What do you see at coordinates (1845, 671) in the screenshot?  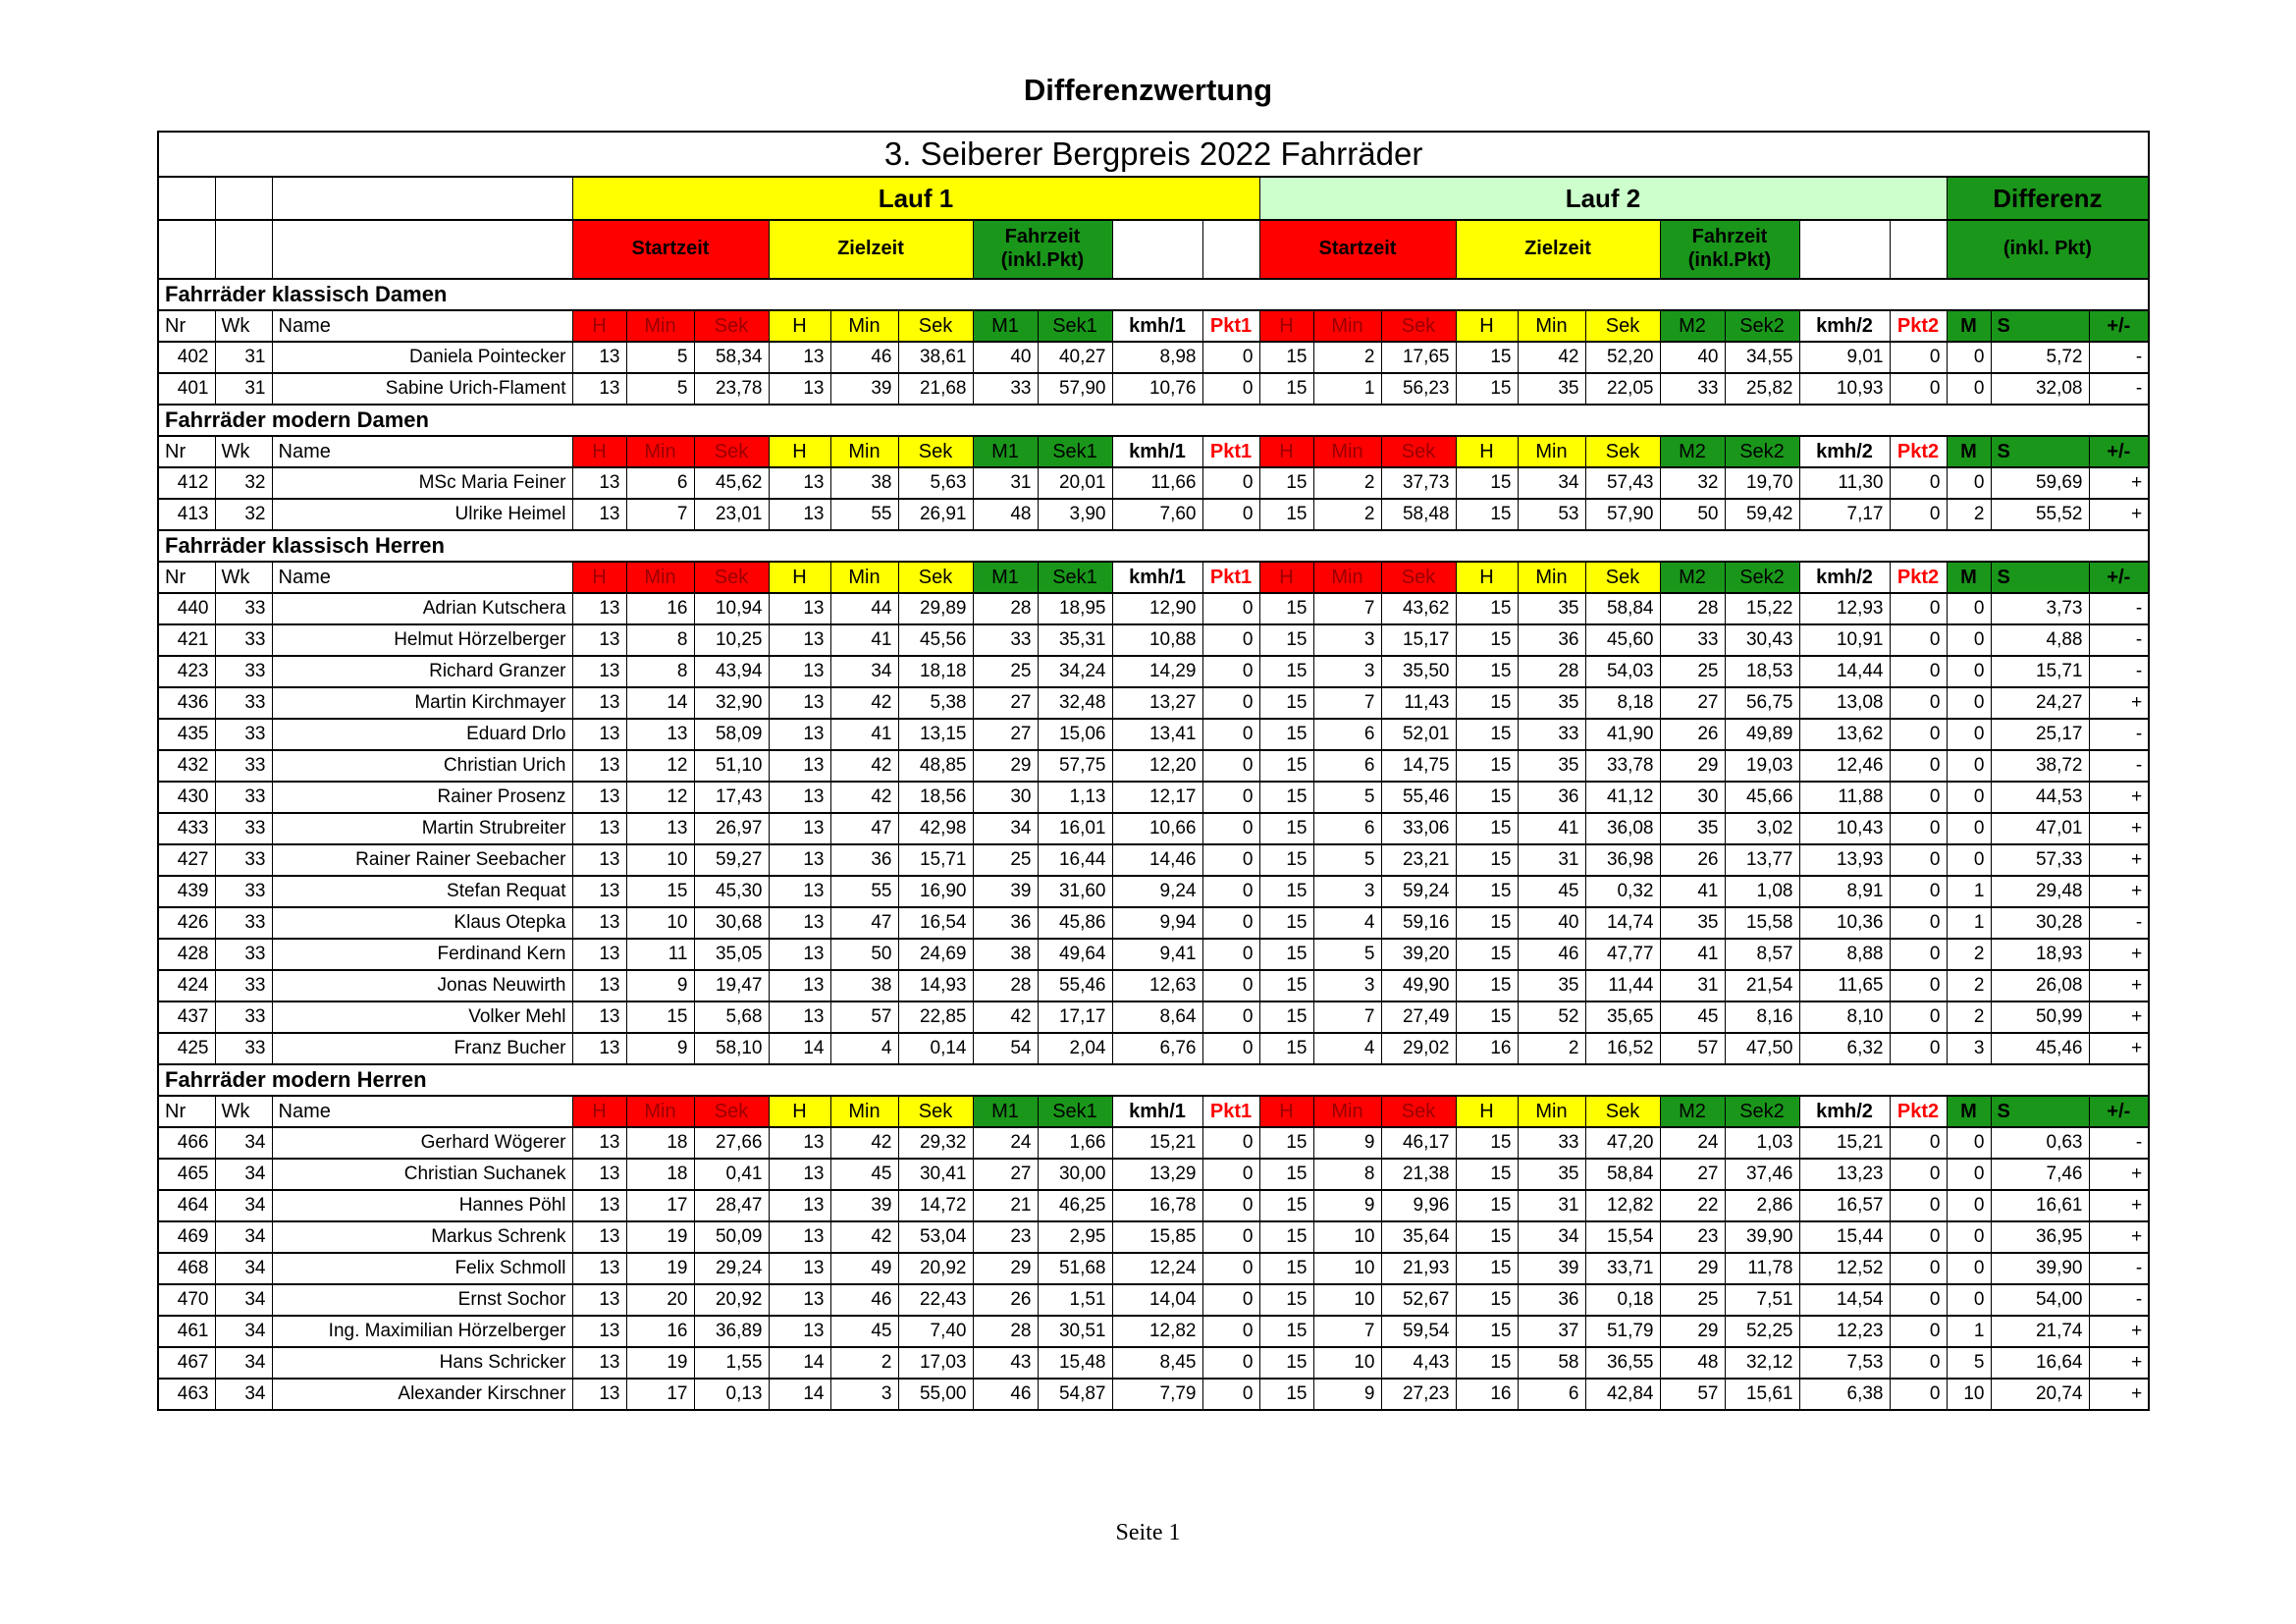 I see `cell: 14,44` at bounding box center [1845, 671].